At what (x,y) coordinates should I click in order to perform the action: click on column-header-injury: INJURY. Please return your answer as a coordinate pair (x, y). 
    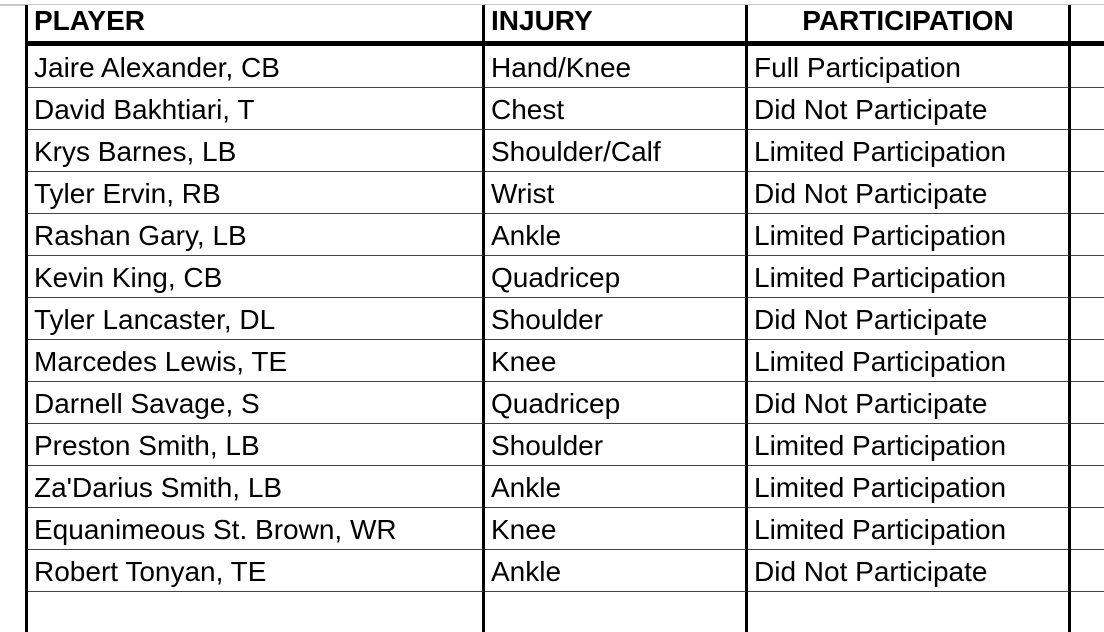
    Looking at the image, I should click on (616, 25).